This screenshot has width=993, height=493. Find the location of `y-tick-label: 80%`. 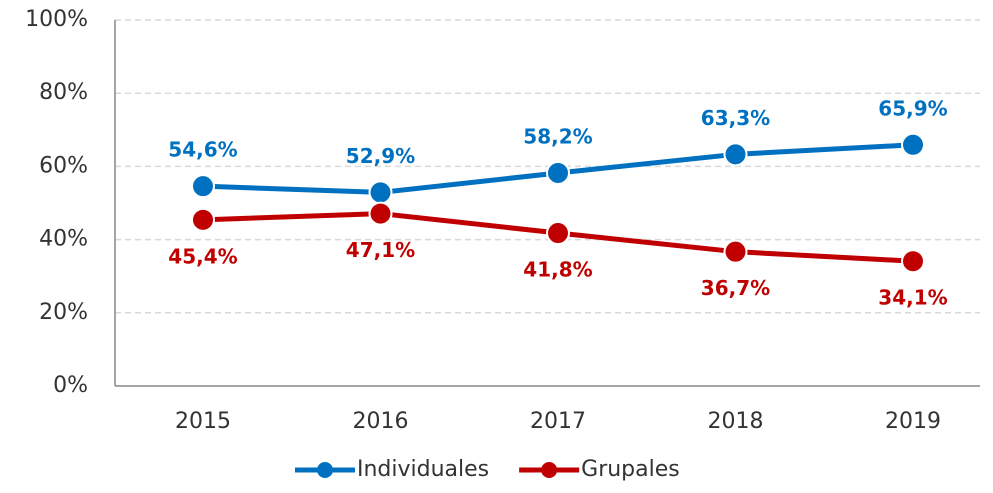

y-tick-label: 80% is located at coordinates (63, 92).